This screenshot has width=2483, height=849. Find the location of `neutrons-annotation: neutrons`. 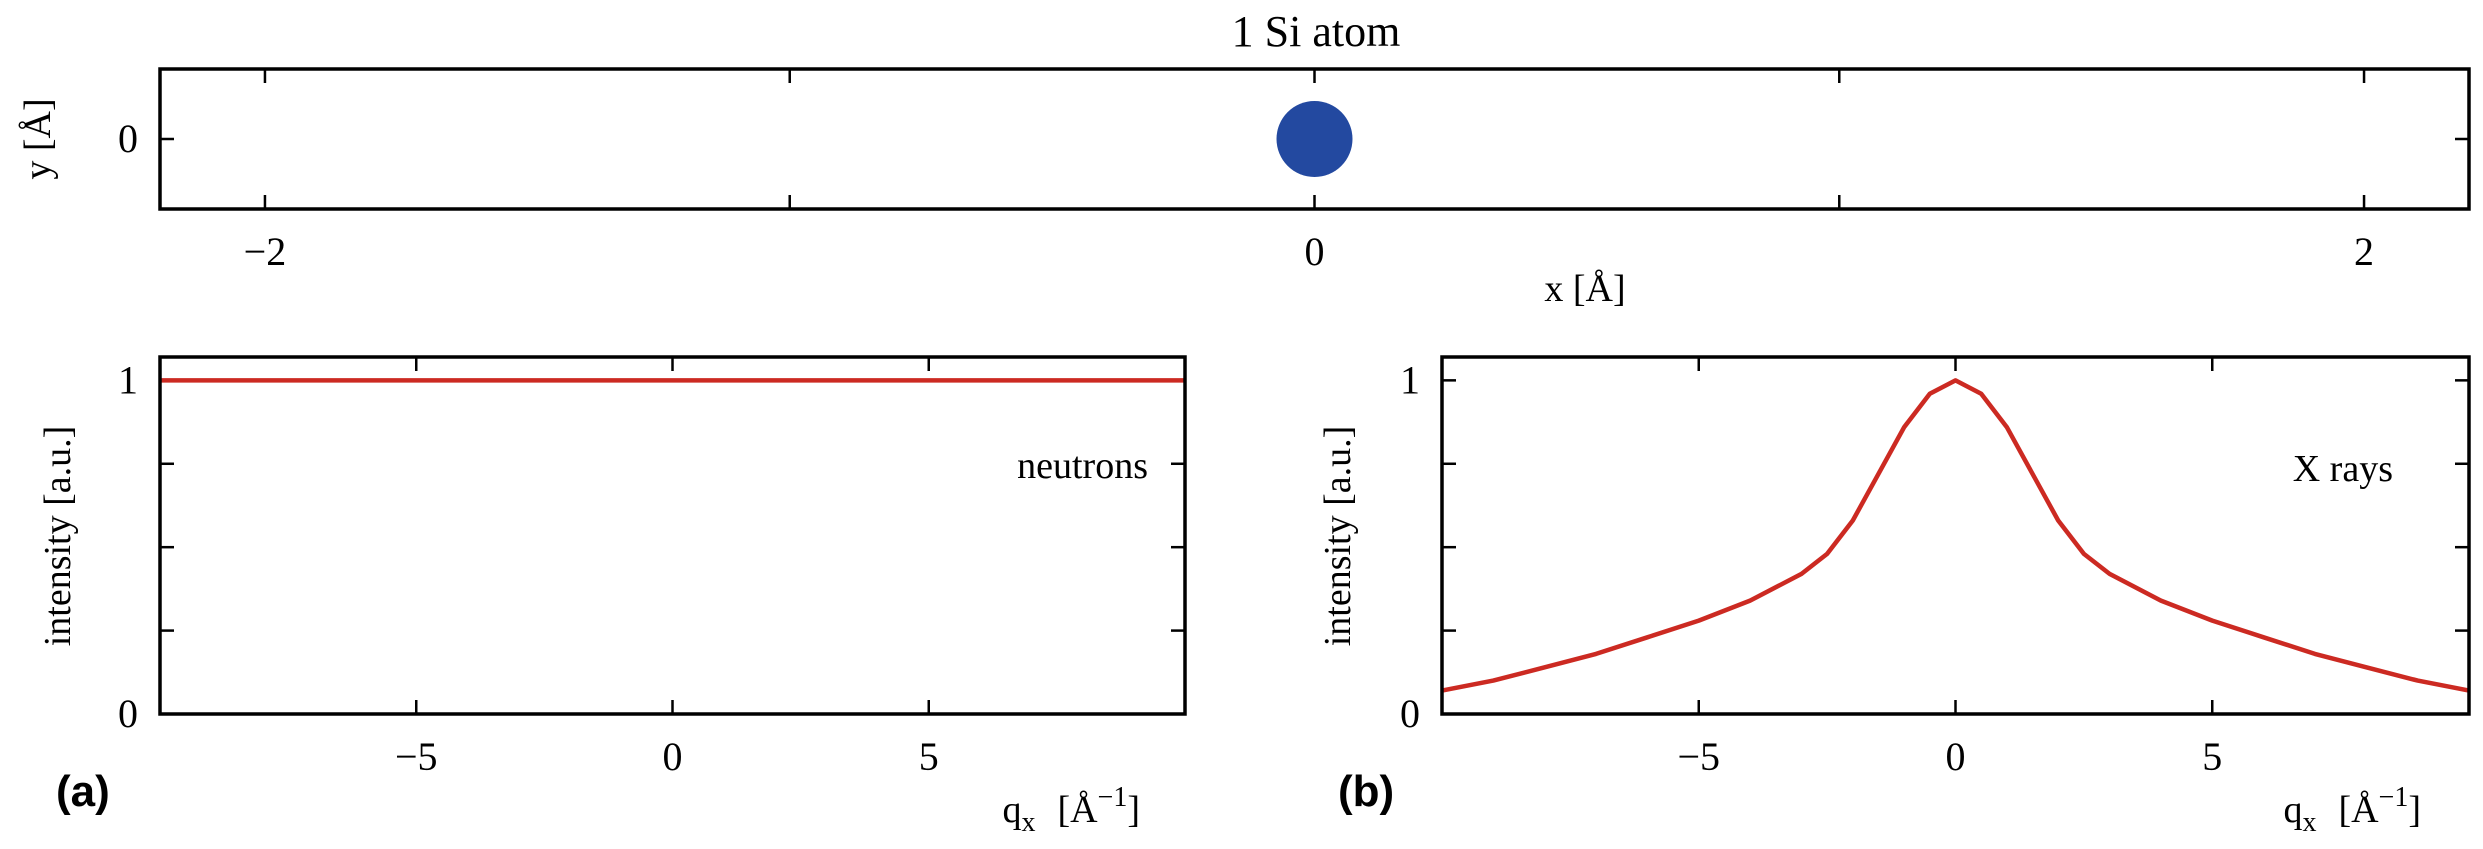

neutrons-annotation: neutrons is located at coordinates (1082, 466).